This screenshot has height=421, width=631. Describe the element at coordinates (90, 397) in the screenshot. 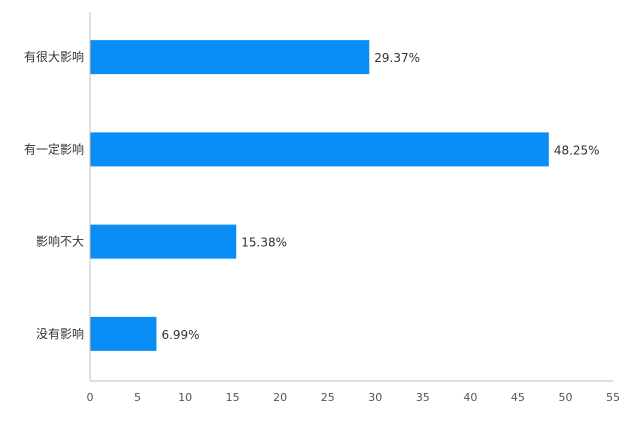

I see `x-tick-label: 0` at that location.